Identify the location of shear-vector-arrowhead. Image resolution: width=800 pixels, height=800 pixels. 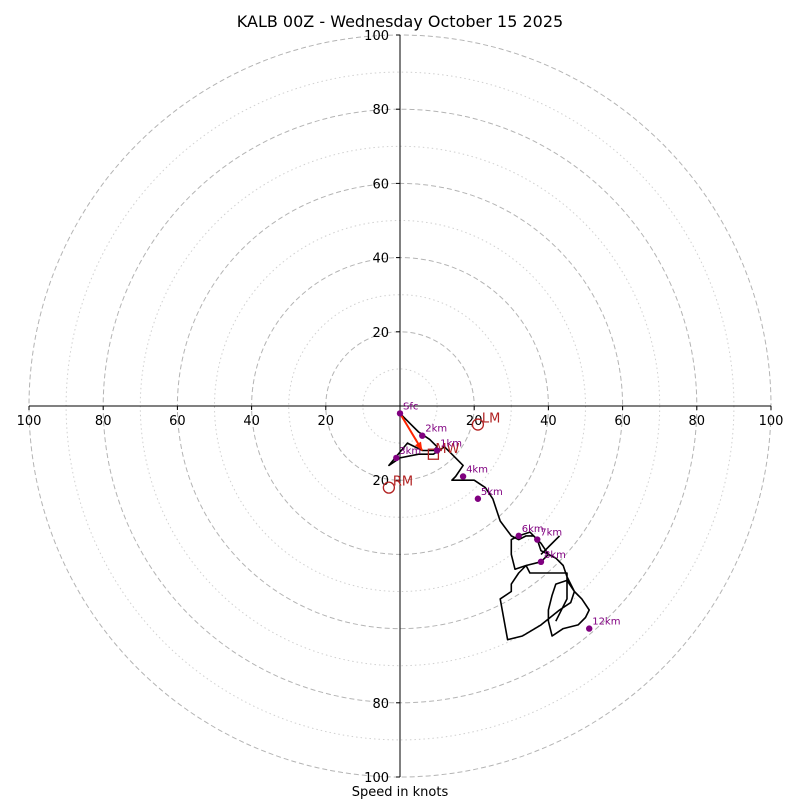
(418, 446).